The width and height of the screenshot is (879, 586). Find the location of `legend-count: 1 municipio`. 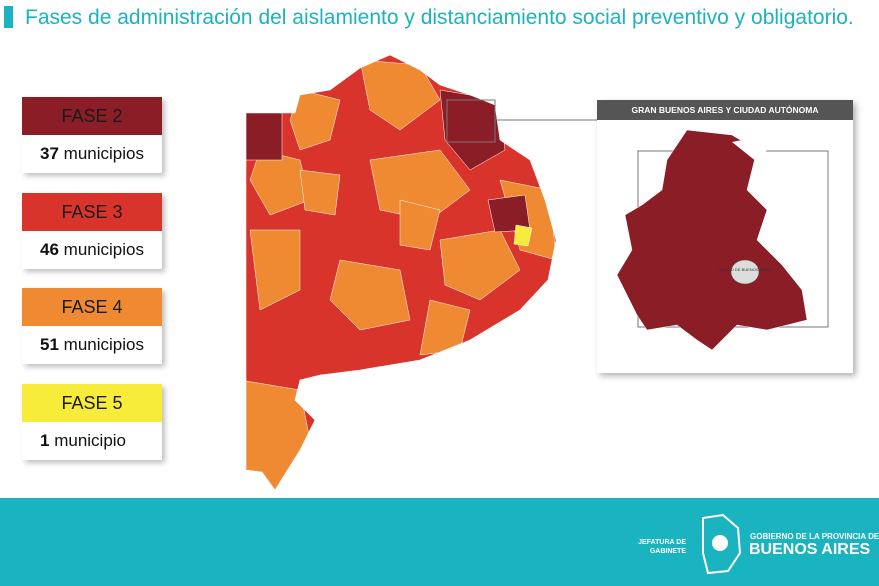

legend-count: 1 municipio is located at coordinates (92, 441).